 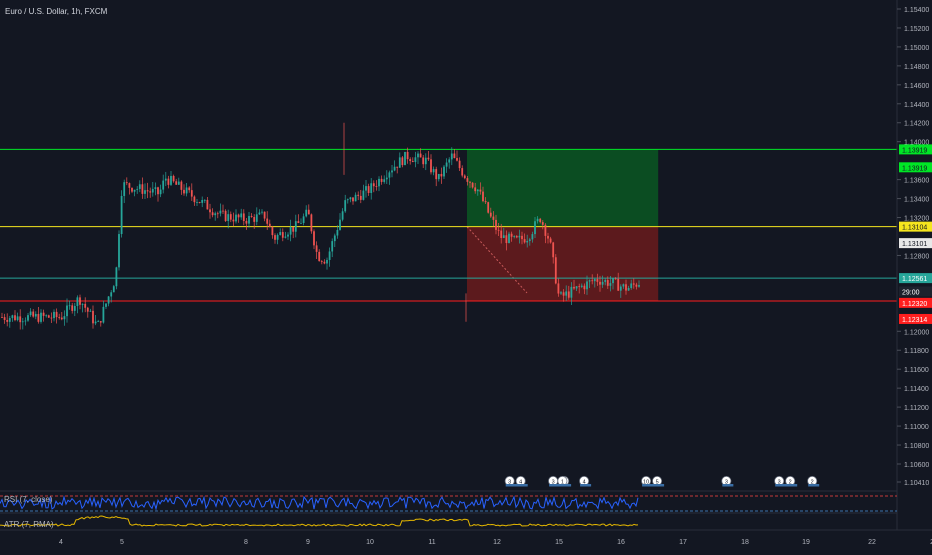 What do you see at coordinates (563, 188) in the screenshot?
I see `position-profit-zone` at bounding box center [563, 188].